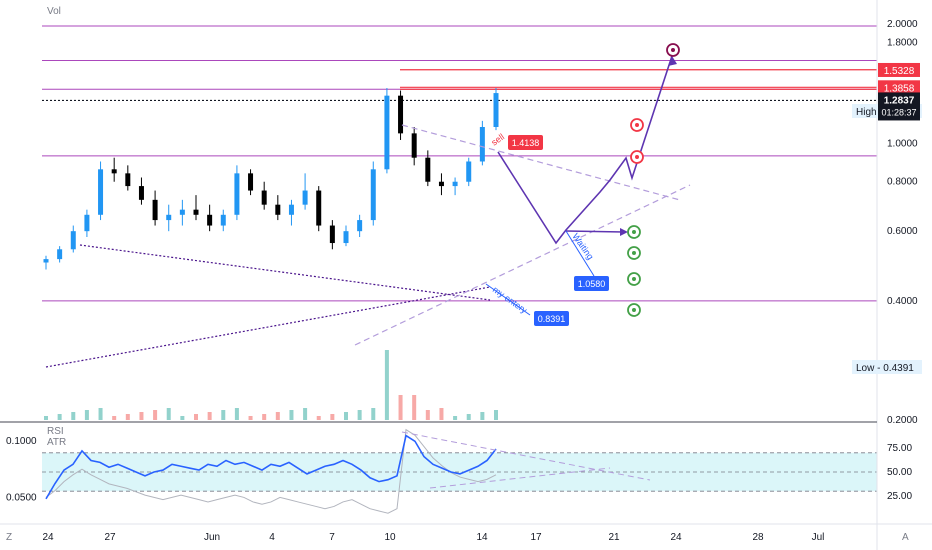 The height and width of the screenshot is (550, 932). I want to click on rsi-atr-pane, so click(459, 471).